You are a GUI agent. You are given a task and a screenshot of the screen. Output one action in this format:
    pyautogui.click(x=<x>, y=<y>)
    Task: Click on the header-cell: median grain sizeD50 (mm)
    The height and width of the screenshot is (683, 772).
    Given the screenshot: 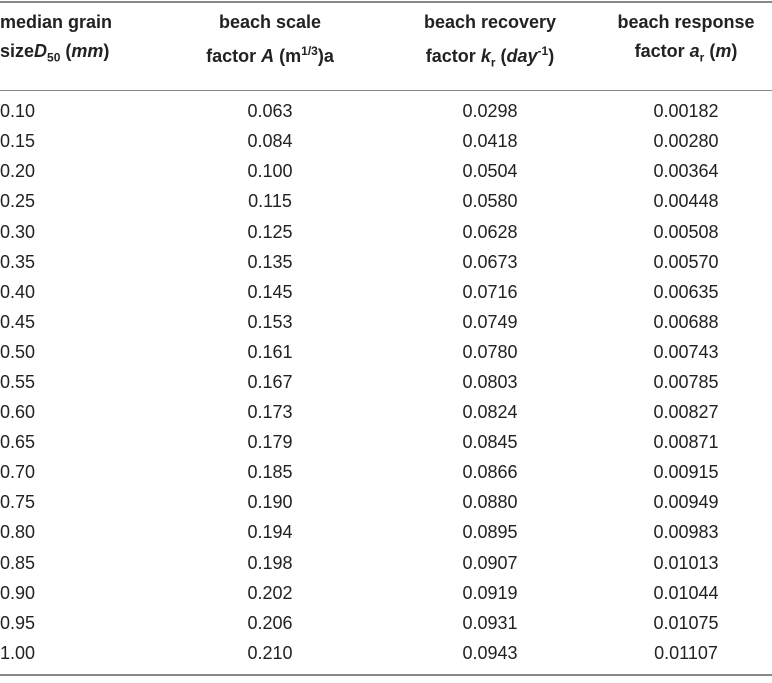 What is the action you would take?
    pyautogui.click(x=80, y=46)
    